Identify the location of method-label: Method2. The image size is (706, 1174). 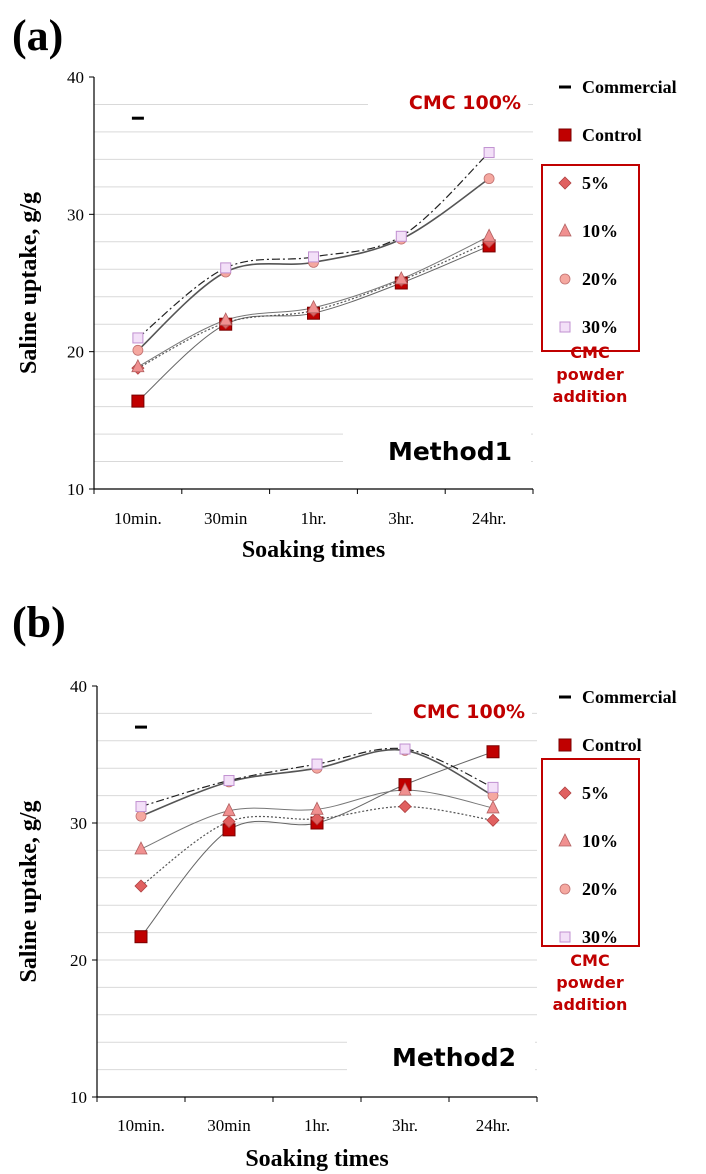
(454, 1057).